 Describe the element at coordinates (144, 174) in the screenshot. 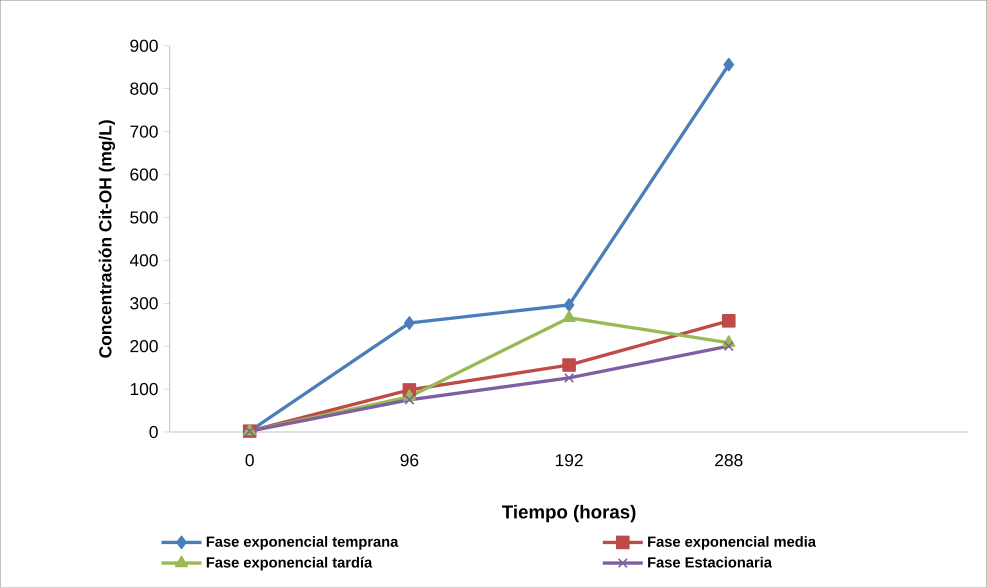

I see `y-tick-label: 600` at that location.